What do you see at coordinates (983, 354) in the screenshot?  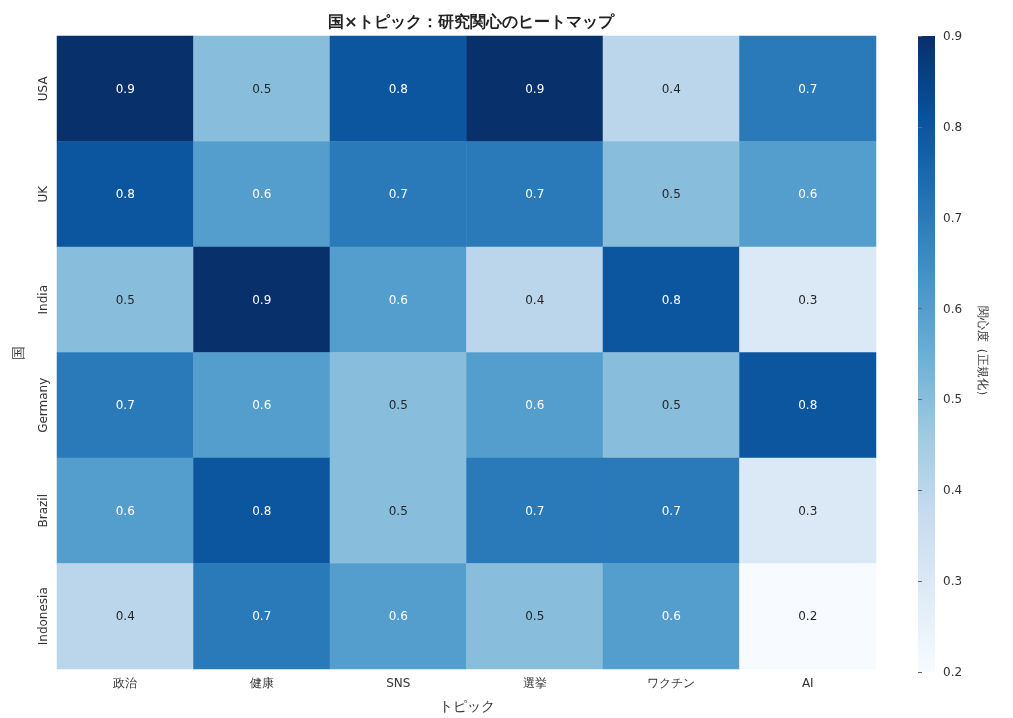 I see `color-bar-title: 関心度（正規化）` at bounding box center [983, 354].